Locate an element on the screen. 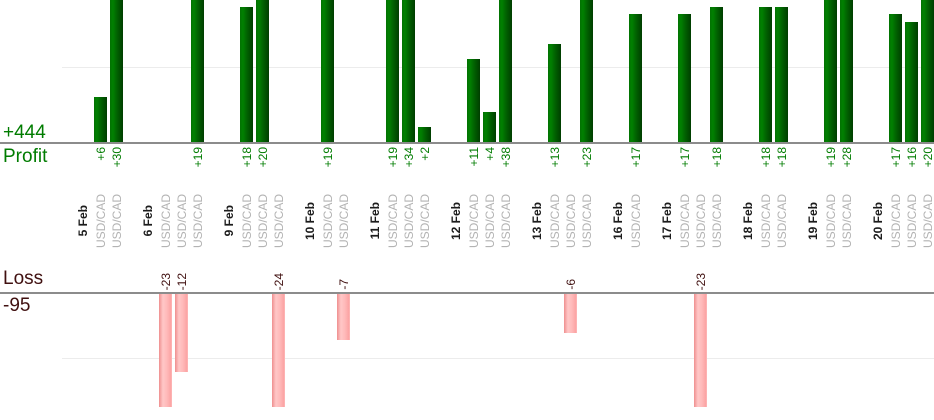 The image size is (934, 420). date-label-text: 6 Feb is located at coordinates (148, 221).